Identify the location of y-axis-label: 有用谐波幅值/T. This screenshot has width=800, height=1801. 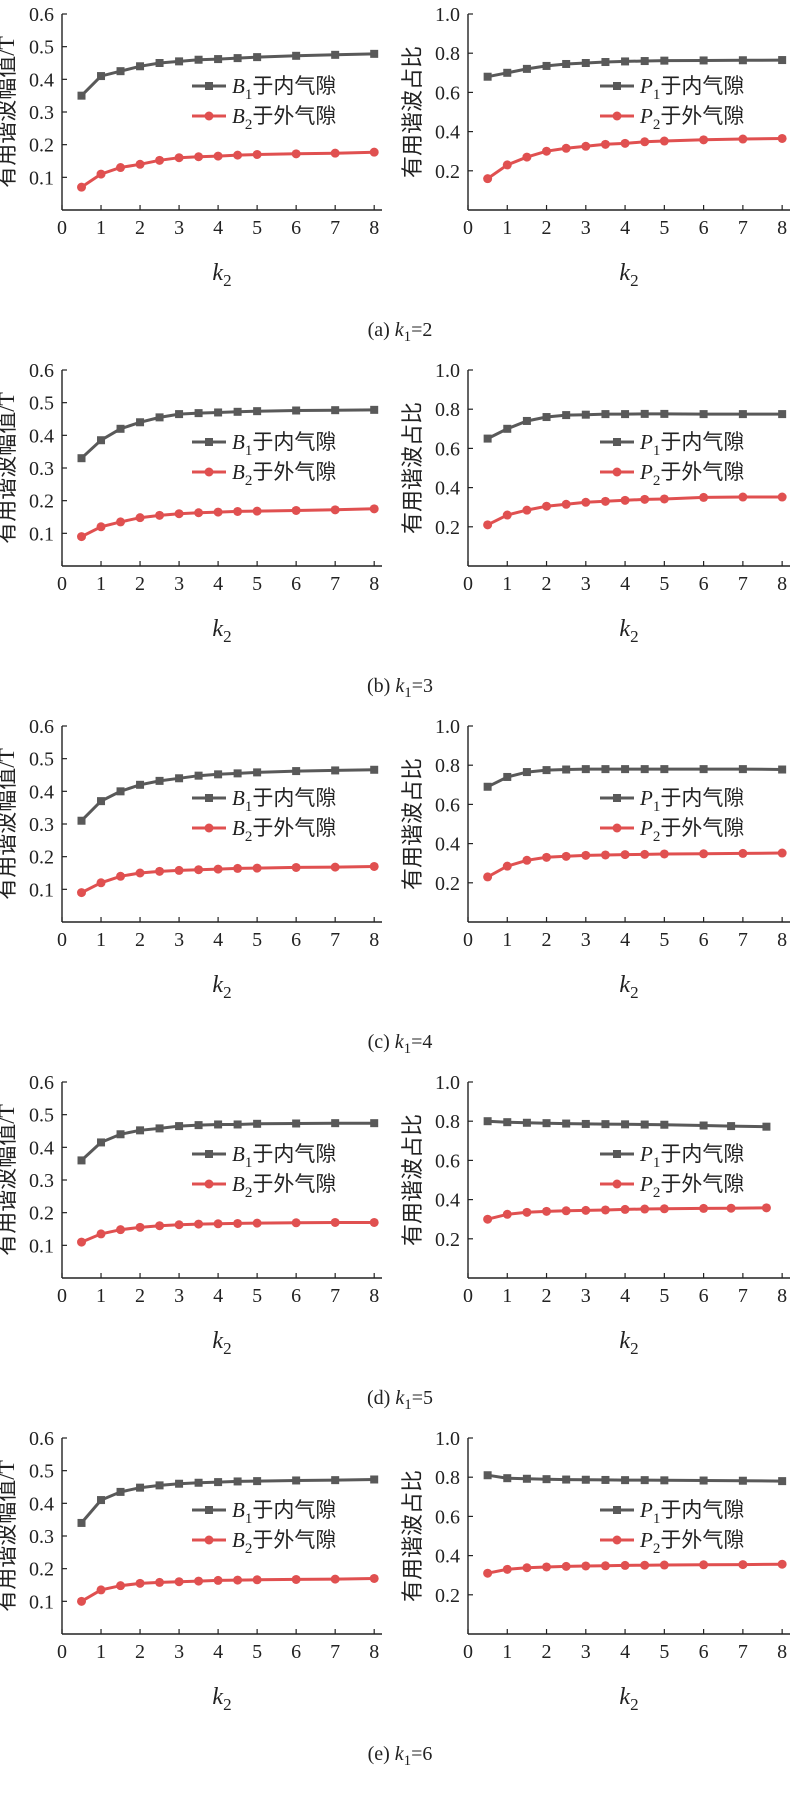
(9, 468).